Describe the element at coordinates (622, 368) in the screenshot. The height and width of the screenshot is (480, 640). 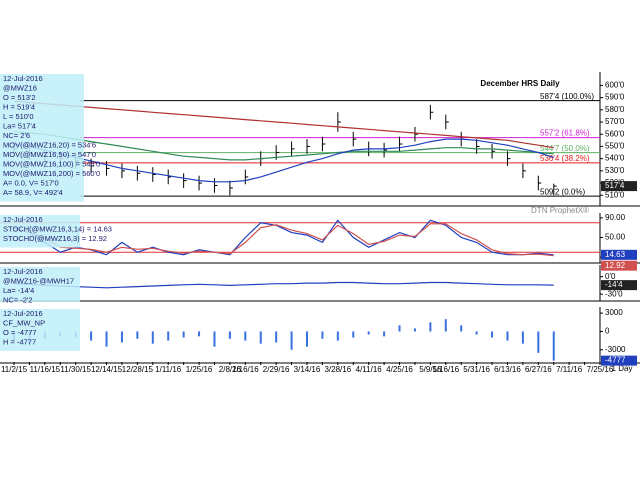
I see `interval: 1 Day` at that location.